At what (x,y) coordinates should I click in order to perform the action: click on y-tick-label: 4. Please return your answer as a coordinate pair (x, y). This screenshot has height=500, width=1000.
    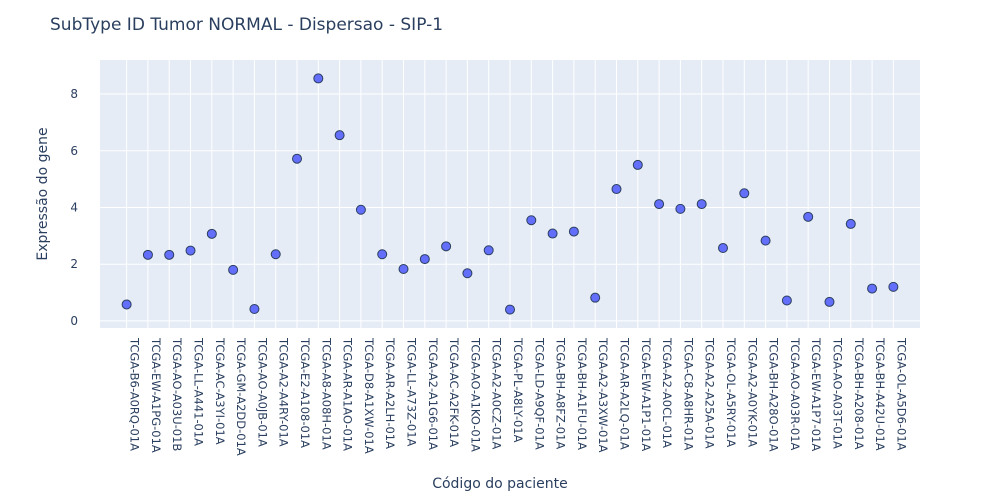
    Looking at the image, I should click on (74, 207).